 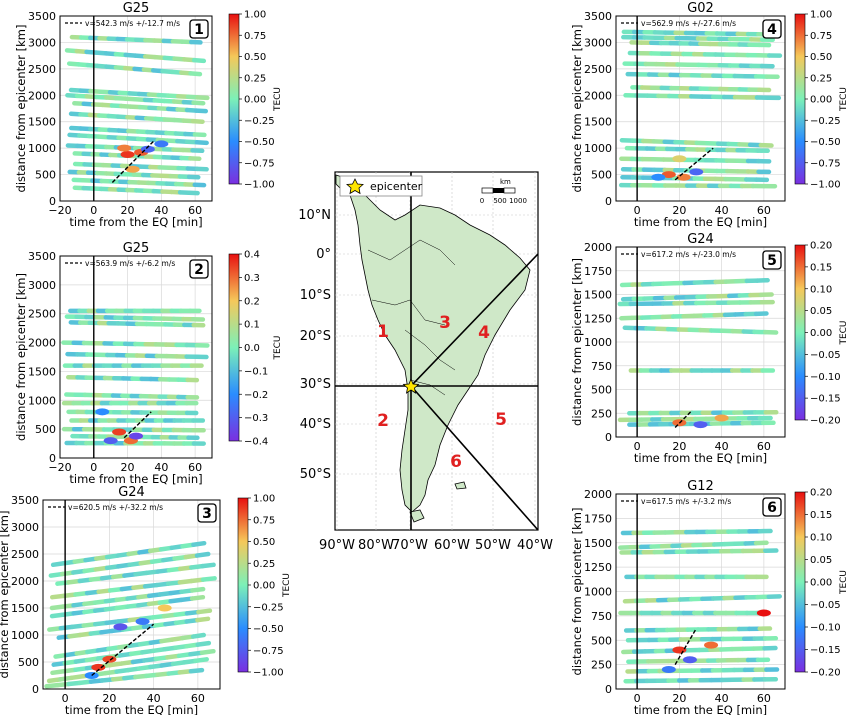 What do you see at coordinates (411, 385) in the screenshot?
I see `map-epicenter-star-icon` at bounding box center [411, 385].